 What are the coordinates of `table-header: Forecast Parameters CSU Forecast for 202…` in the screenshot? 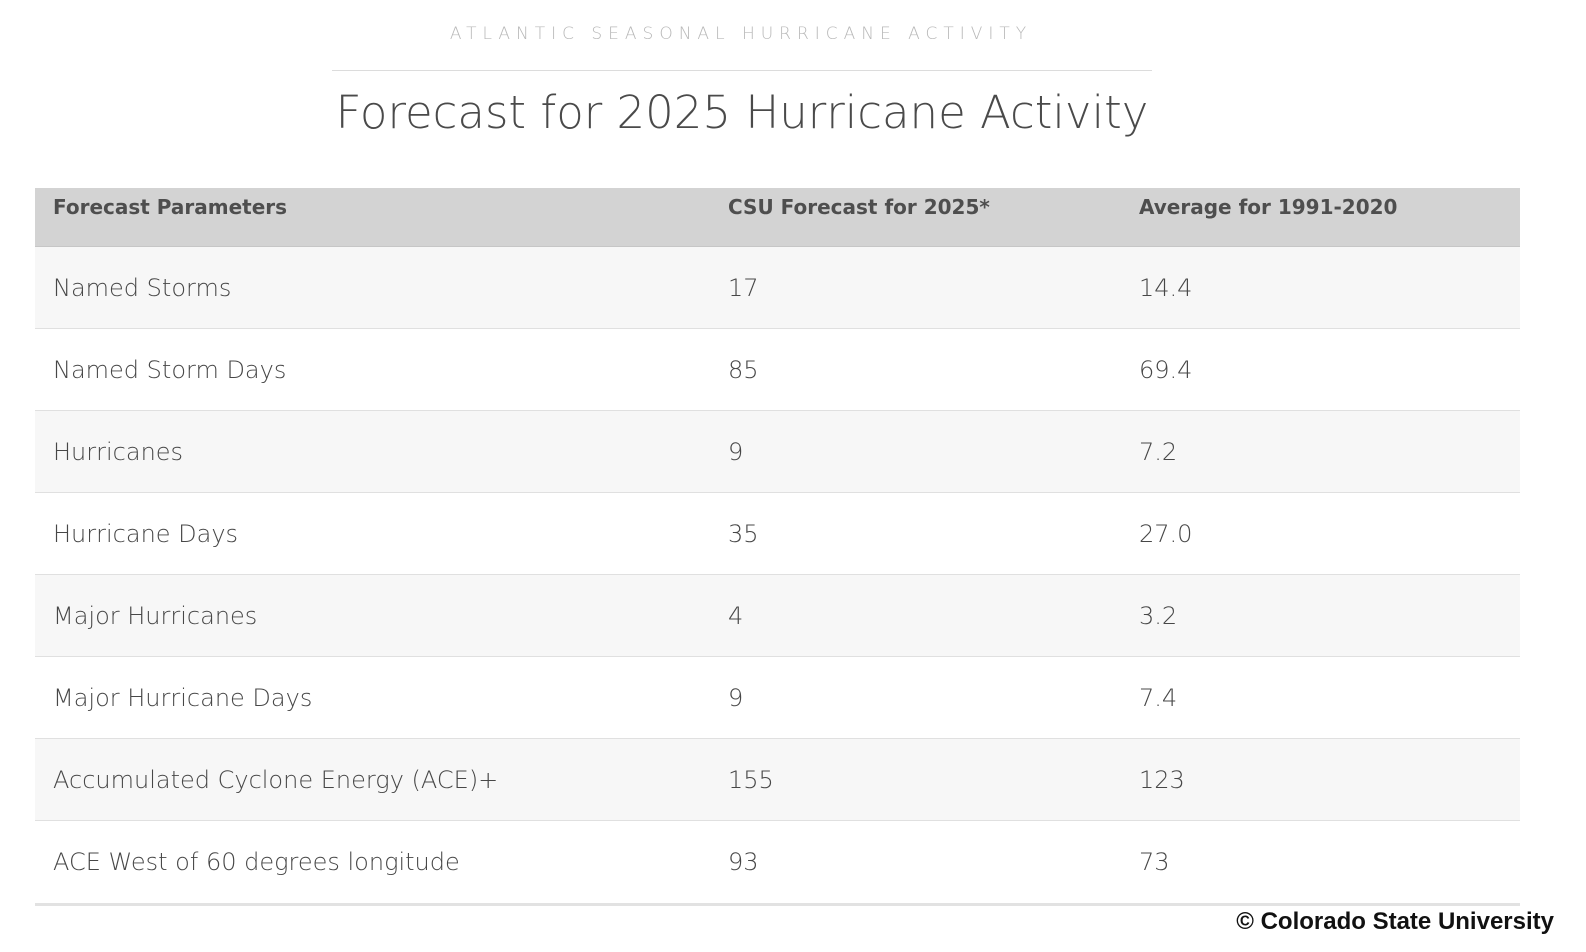 It's located at (777, 217).